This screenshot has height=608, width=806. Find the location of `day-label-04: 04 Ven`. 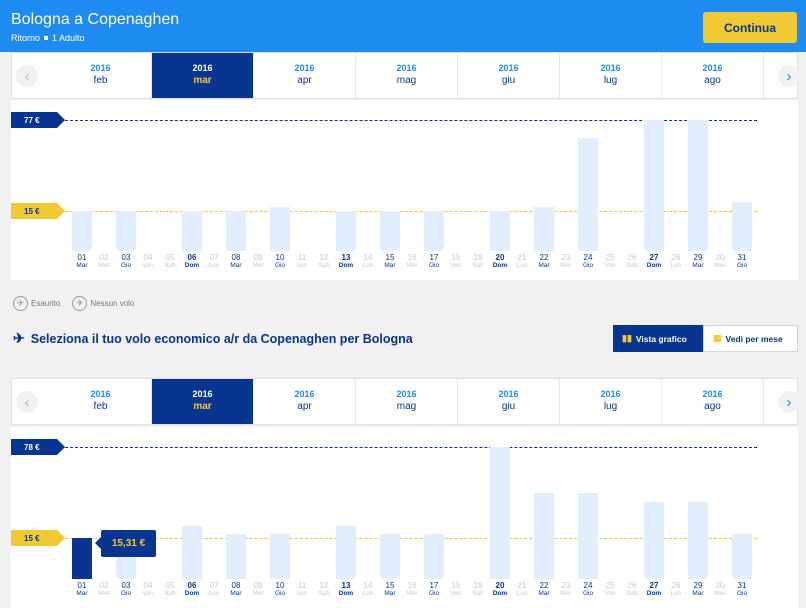

day-label-04: 04 Ven is located at coordinates (148, 261).